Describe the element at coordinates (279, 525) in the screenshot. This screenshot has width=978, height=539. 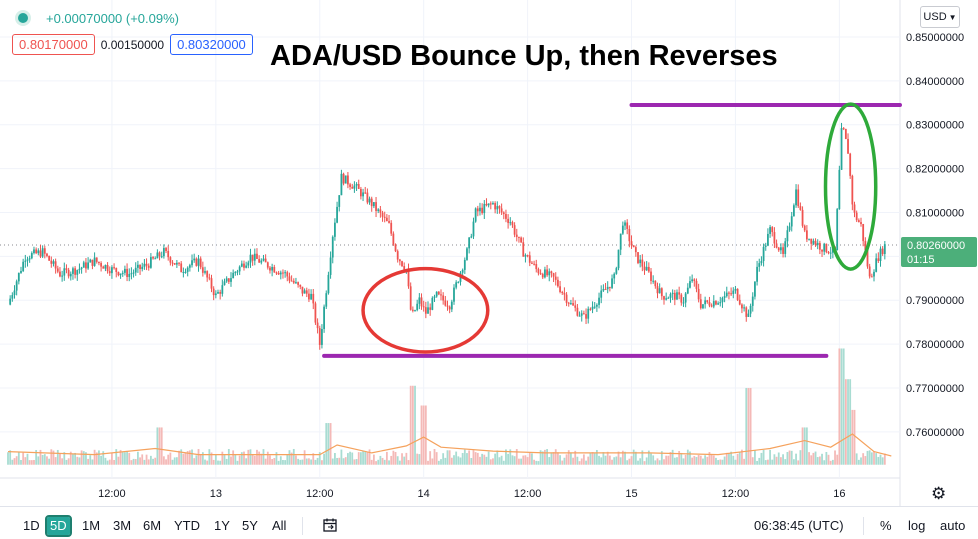
I see `range-button-all: All` at that location.